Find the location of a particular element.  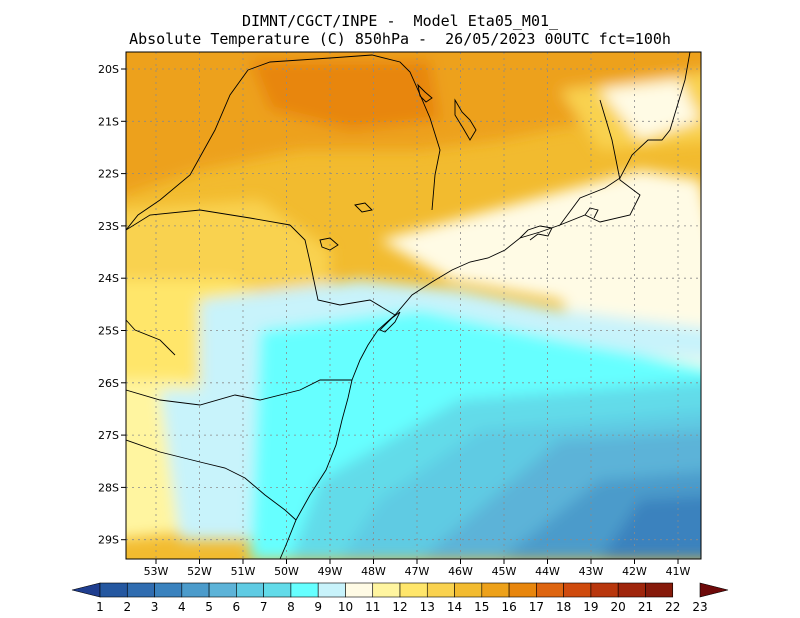

lat-tick-label: 22S is located at coordinates (108, 174).